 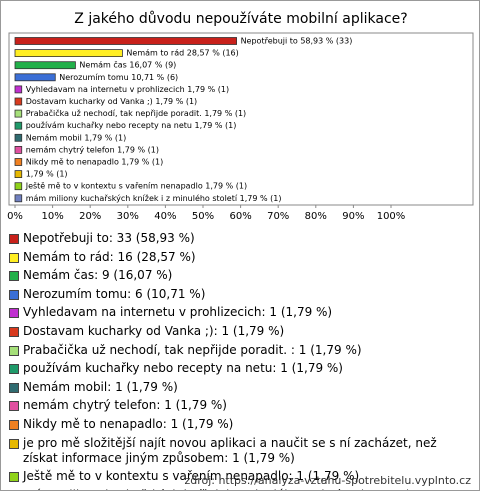 I want to click on x-tick-label: 30%, so click(x=128, y=216).